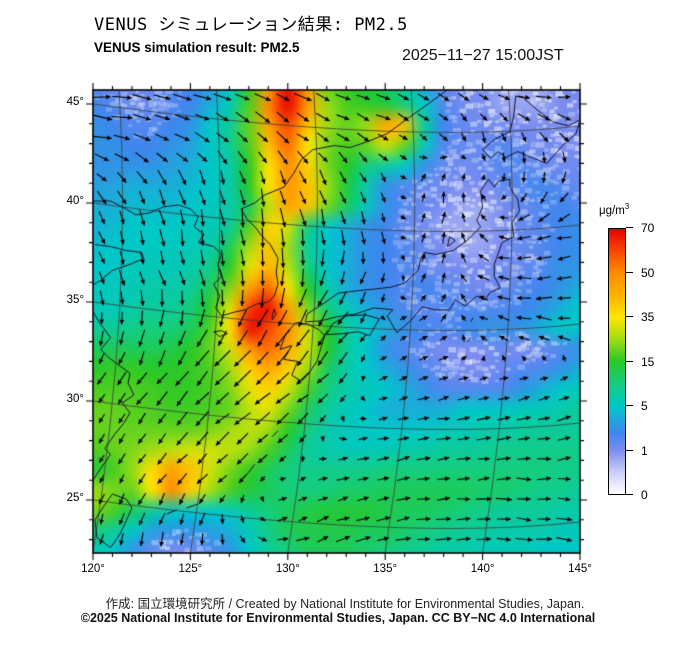 This screenshot has width=700, height=649. What do you see at coordinates (580, 569) in the screenshot?
I see `lon-tick-label: 145°` at bounding box center [580, 569].